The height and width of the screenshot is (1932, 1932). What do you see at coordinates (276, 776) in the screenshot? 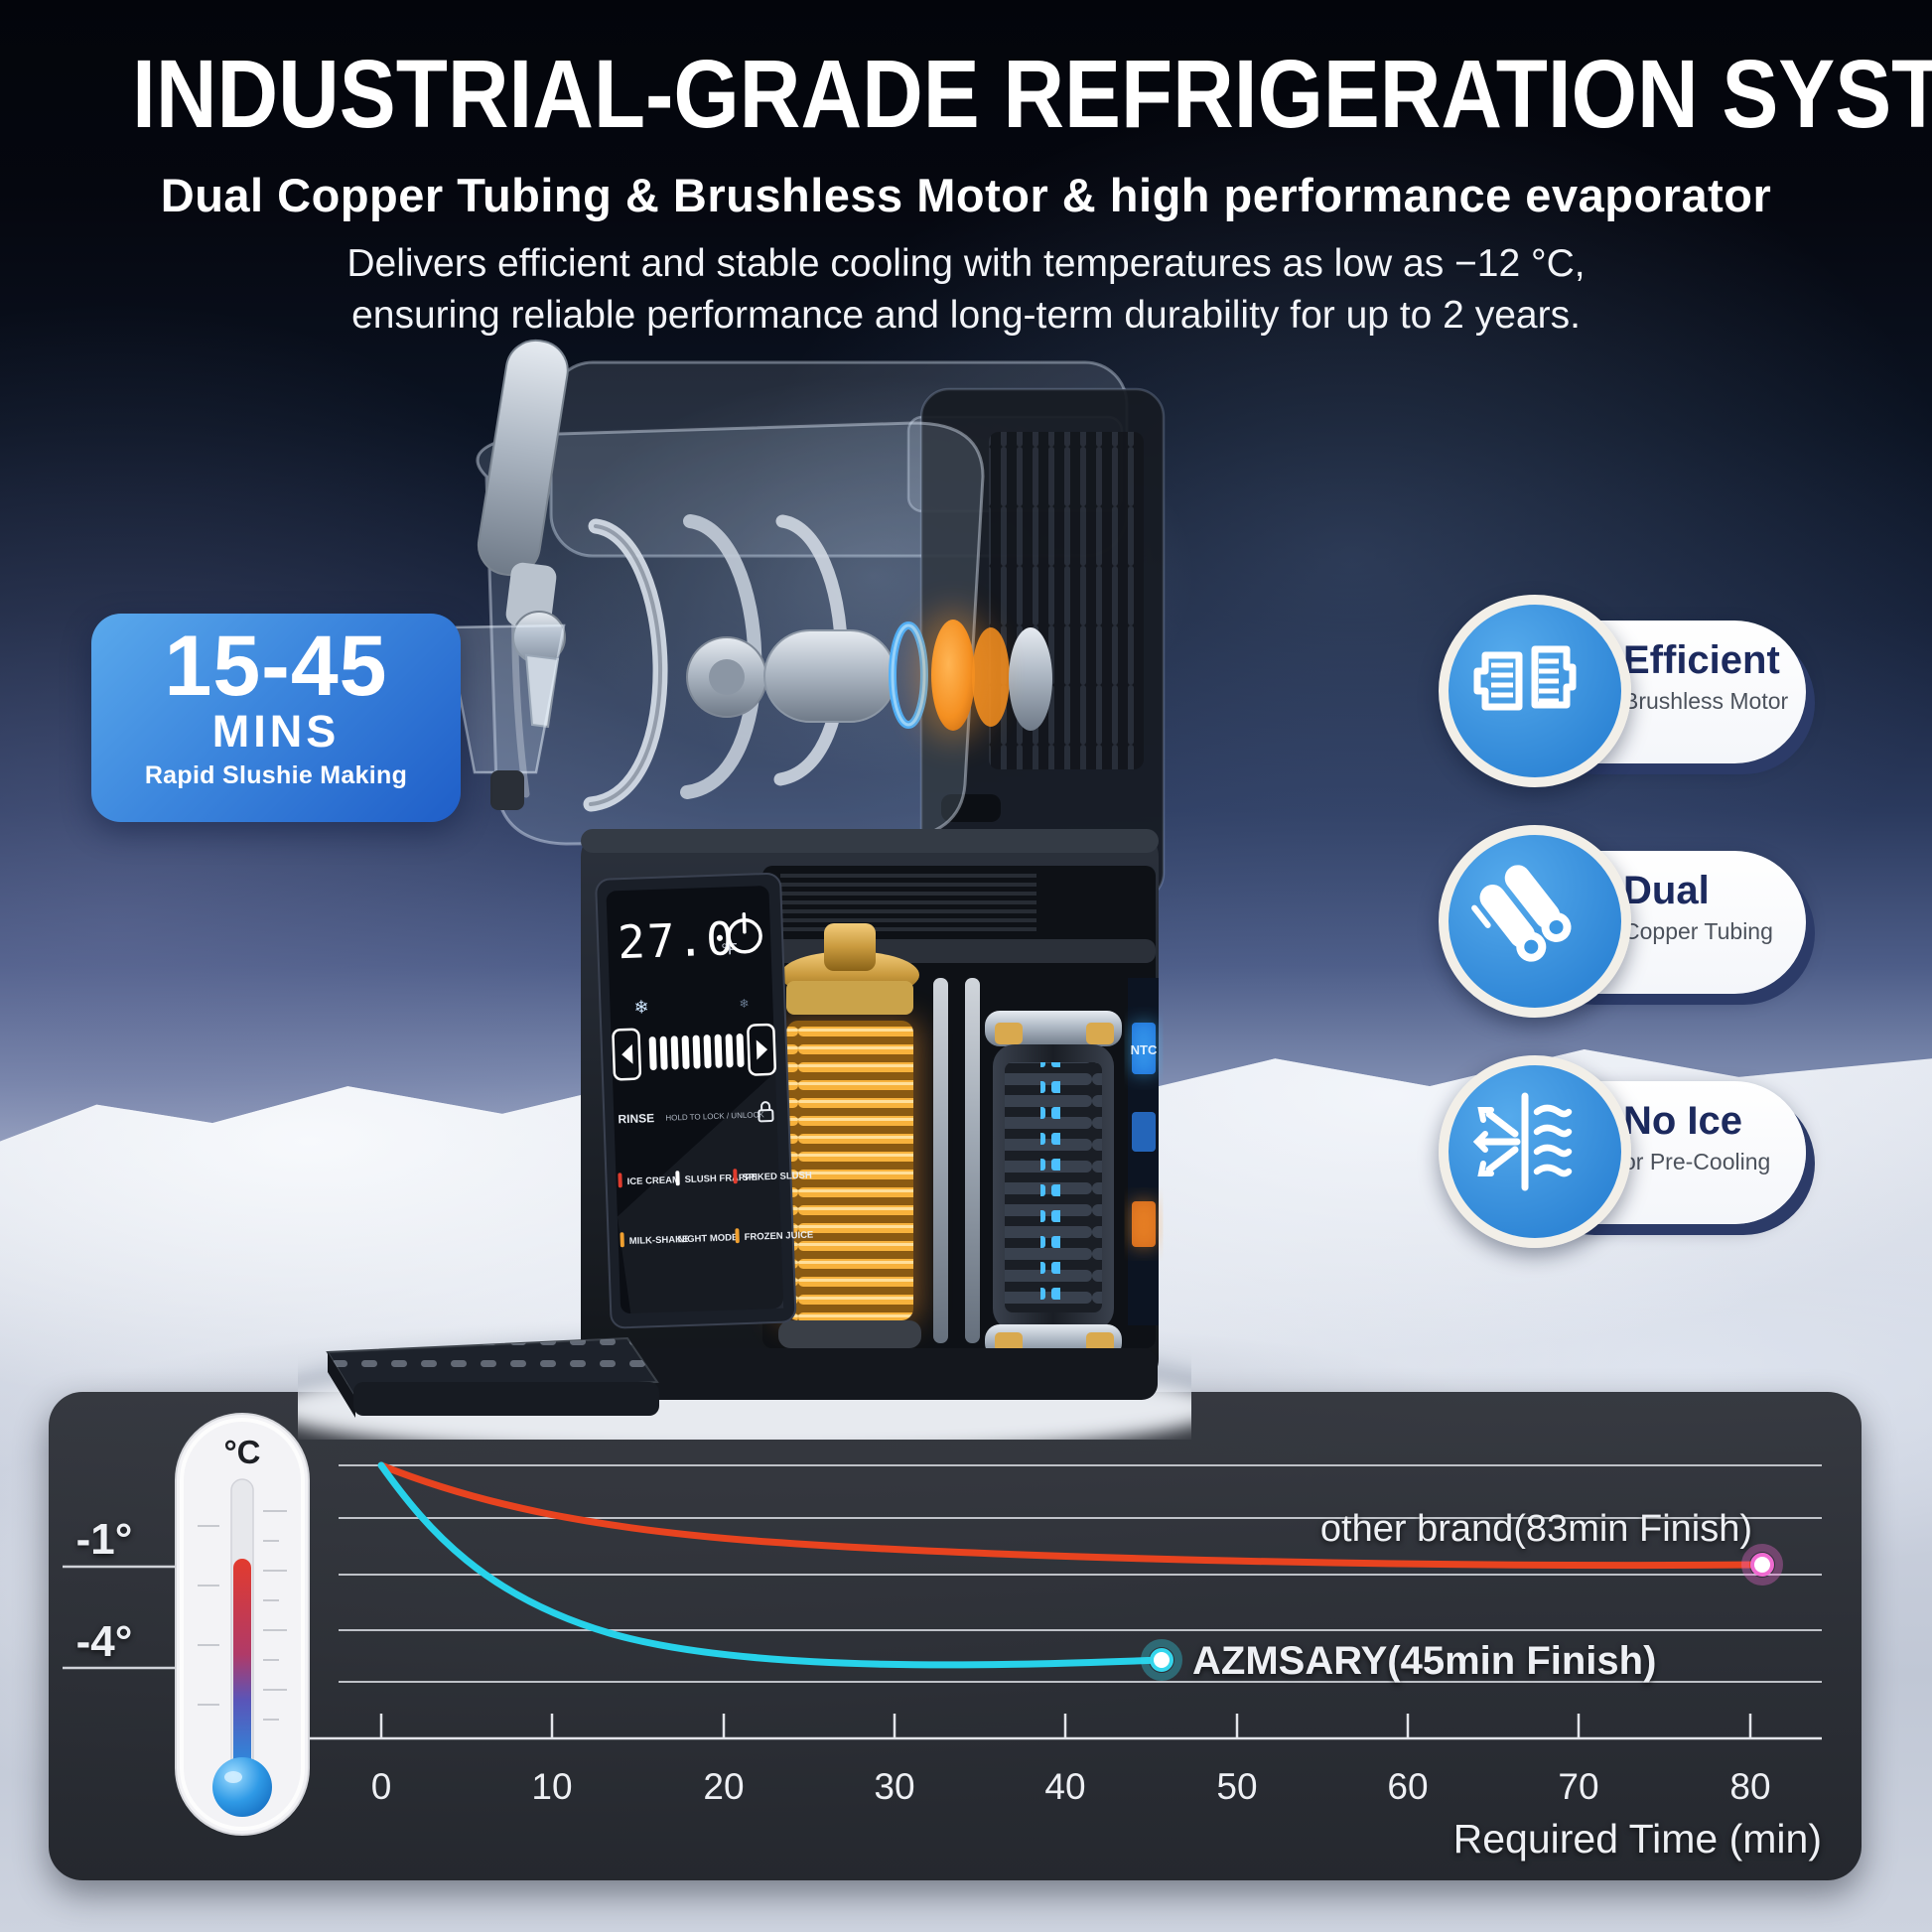
I see `time-caption: Rapid Slushie Making` at bounding box center [276, 776].